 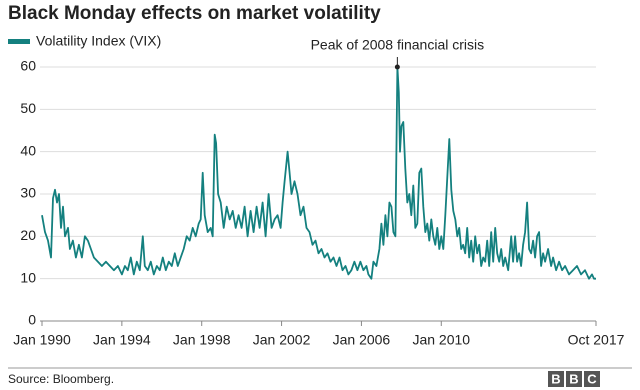 I want to click on x-tick-label: Jan 2006, so click(x=362, y=340).